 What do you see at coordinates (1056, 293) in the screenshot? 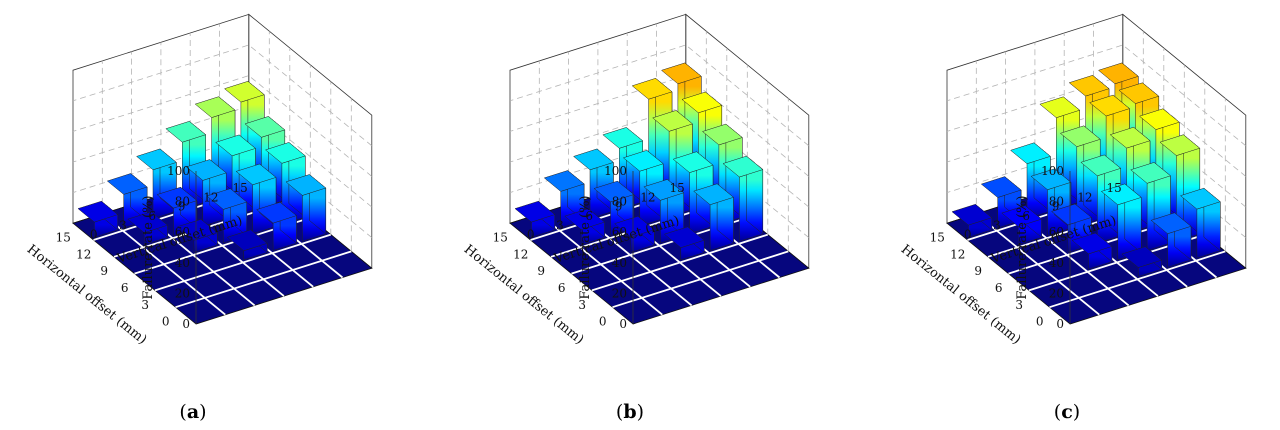
I see `z-tick-label: 20` at bounding box center [1056, 293].